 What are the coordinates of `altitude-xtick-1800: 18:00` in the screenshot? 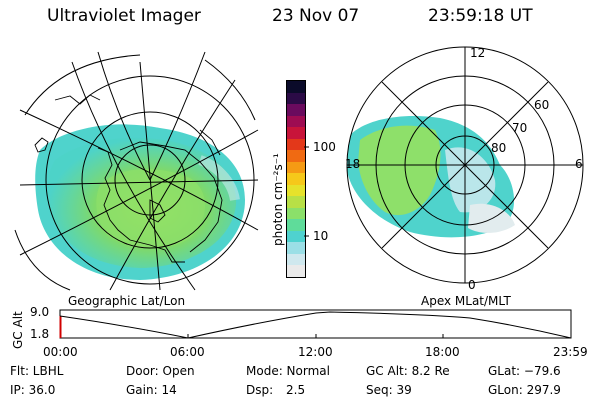 It's located at (442, 352).